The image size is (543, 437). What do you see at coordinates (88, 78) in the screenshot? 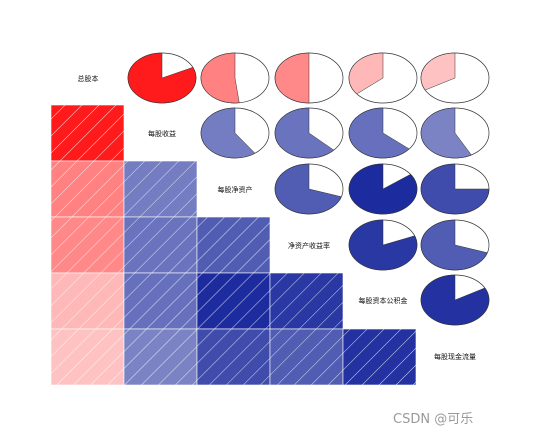
I see `variable-label-1: 总股本` at bounding box center [88, 78].